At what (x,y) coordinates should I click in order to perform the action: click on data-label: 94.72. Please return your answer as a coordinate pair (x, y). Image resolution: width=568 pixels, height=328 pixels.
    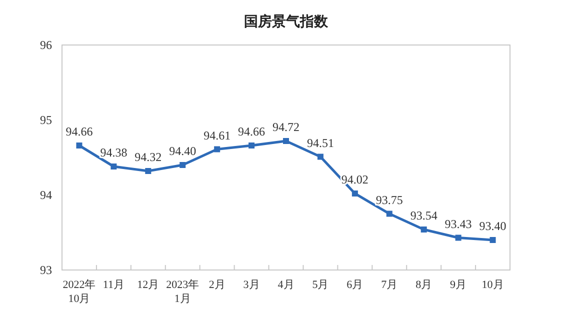
    Looking at the image, I should click on (286, 127).